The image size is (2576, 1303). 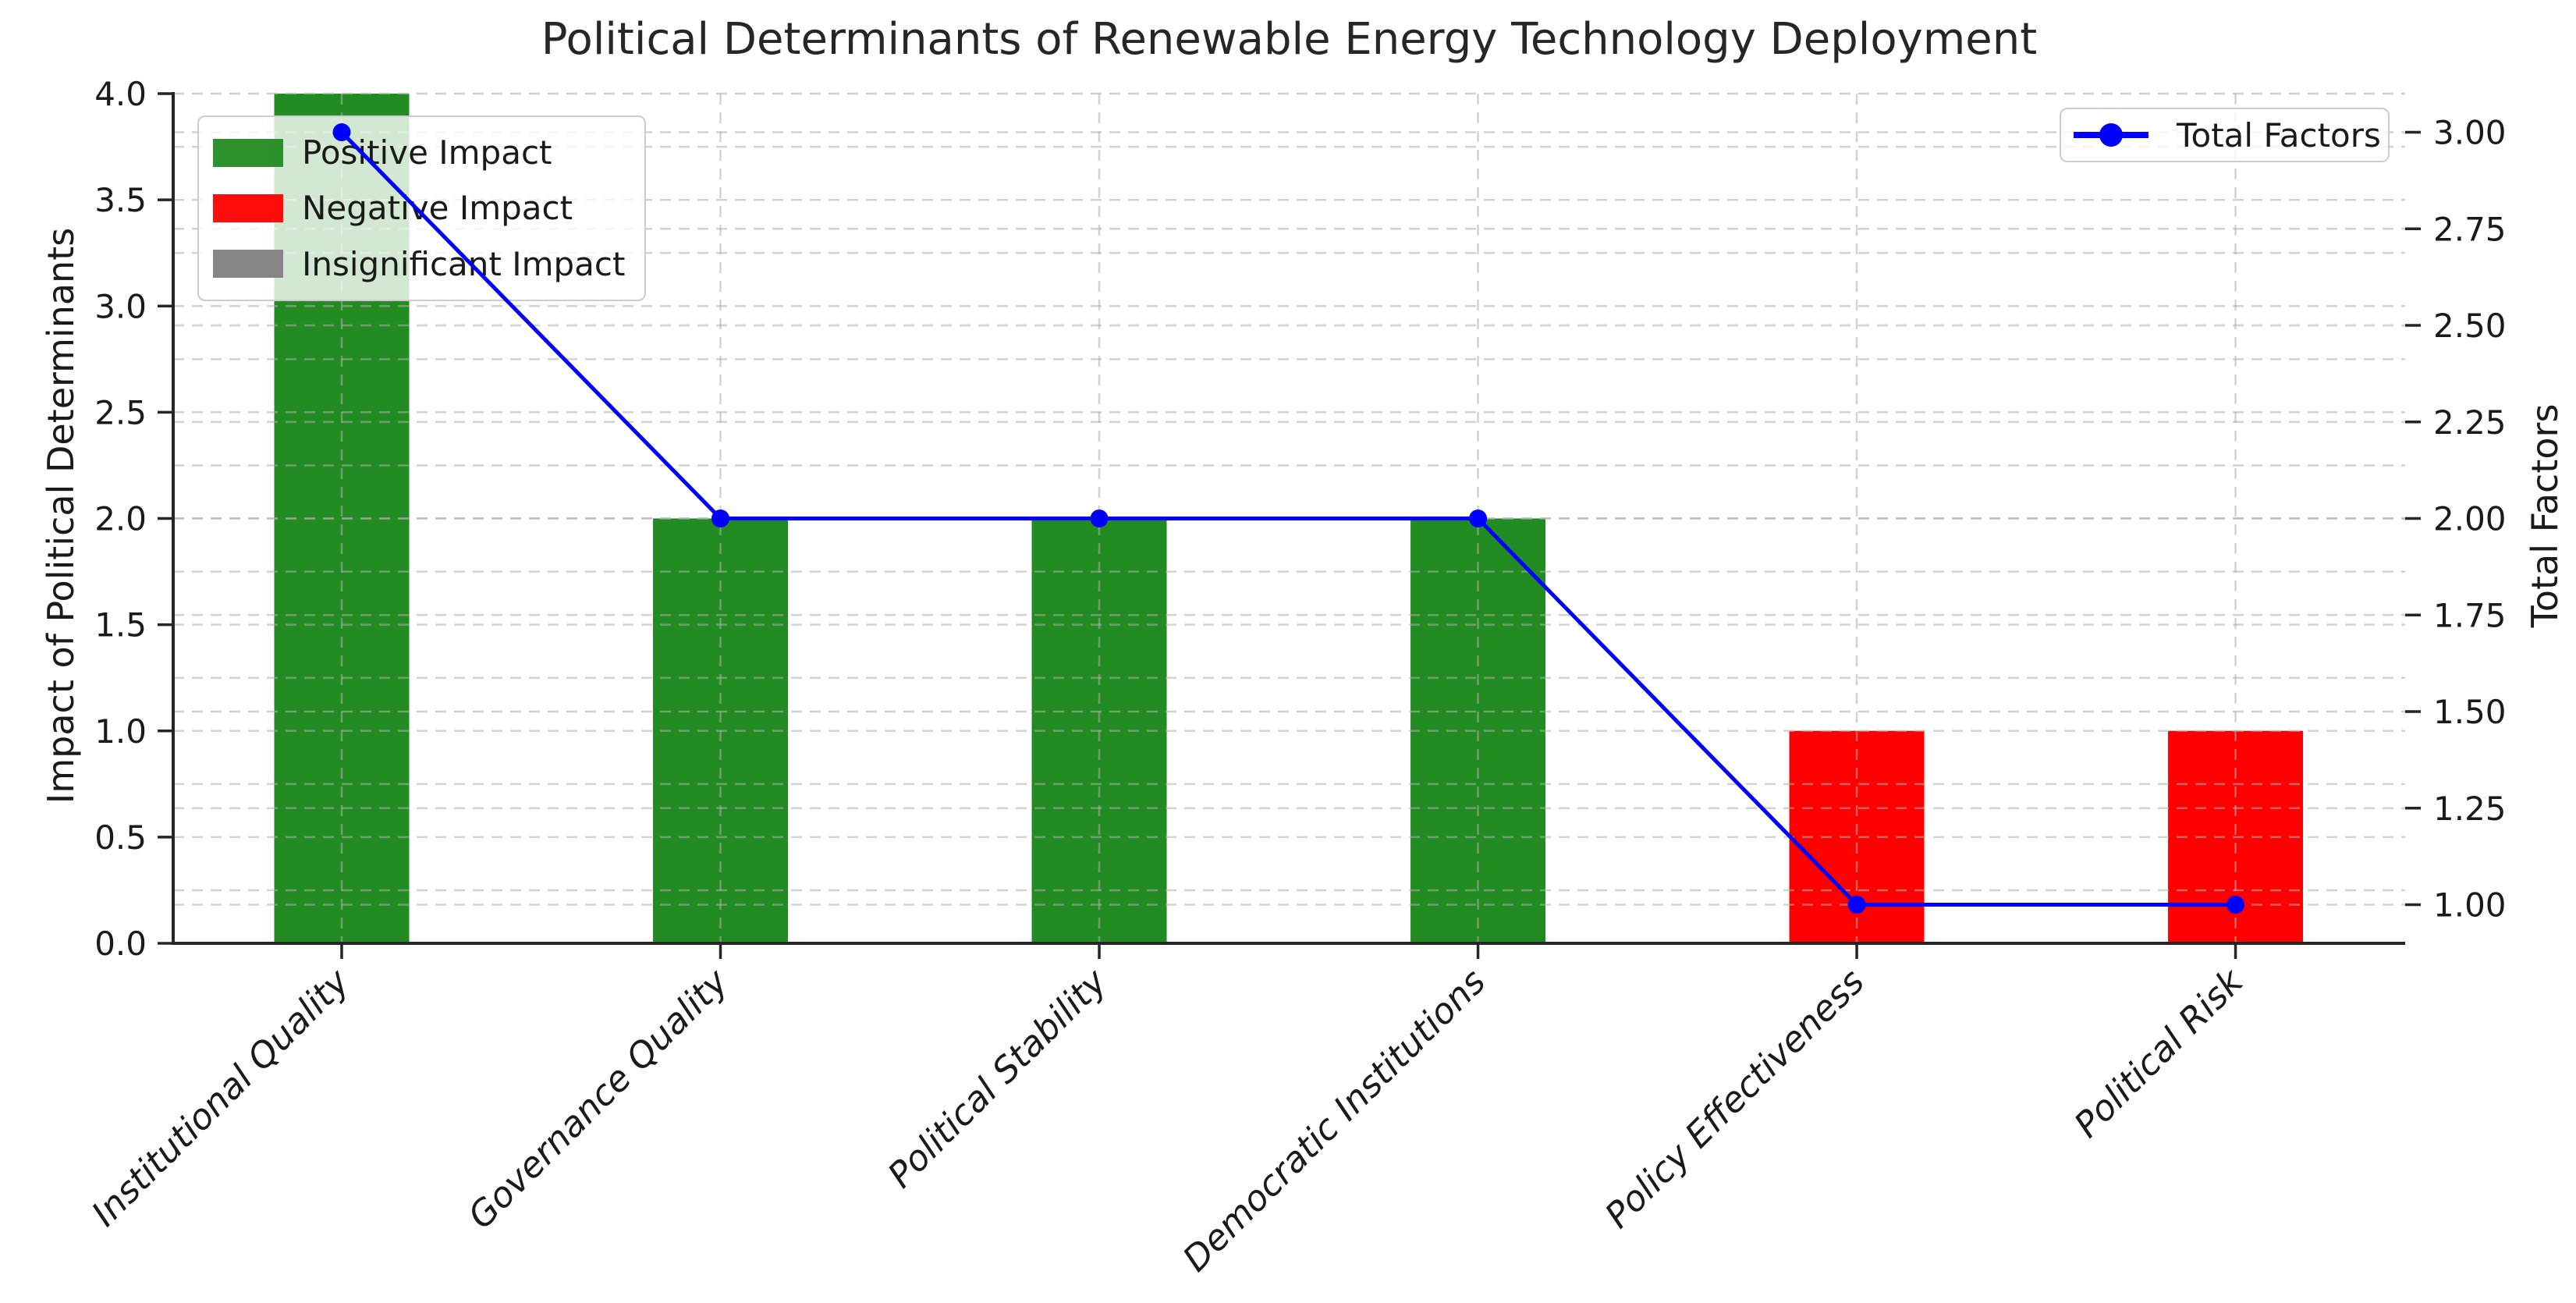 I want to click on left-tick-label: 4.0, so click(x=120, y=94).